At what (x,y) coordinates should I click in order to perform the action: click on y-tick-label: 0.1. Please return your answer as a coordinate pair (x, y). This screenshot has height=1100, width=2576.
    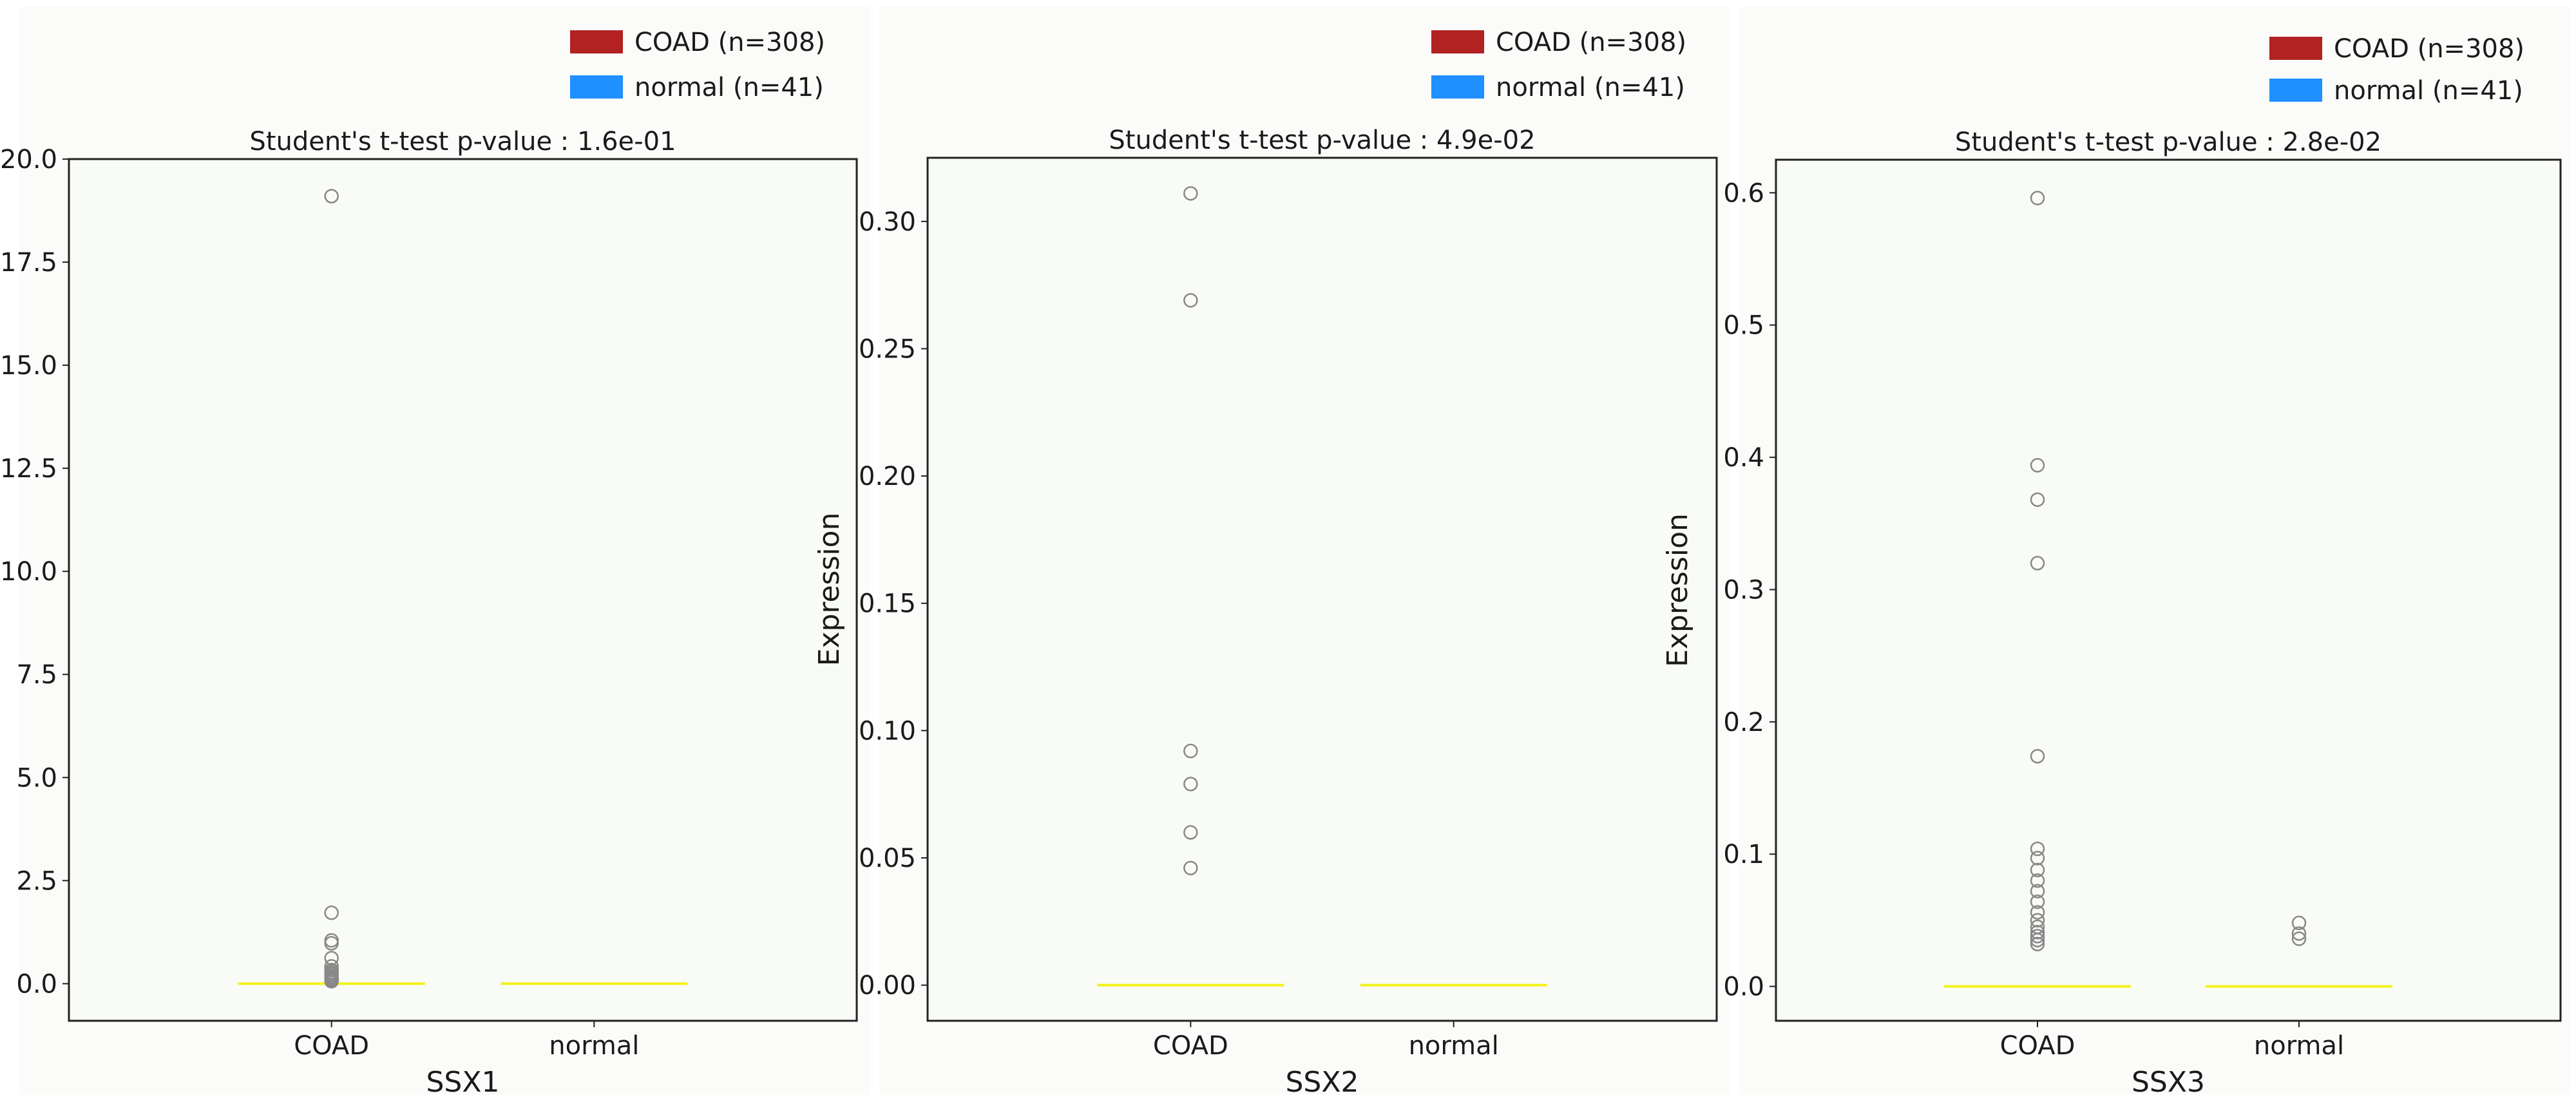
    Looking at the image, I should click on (1743, 854).